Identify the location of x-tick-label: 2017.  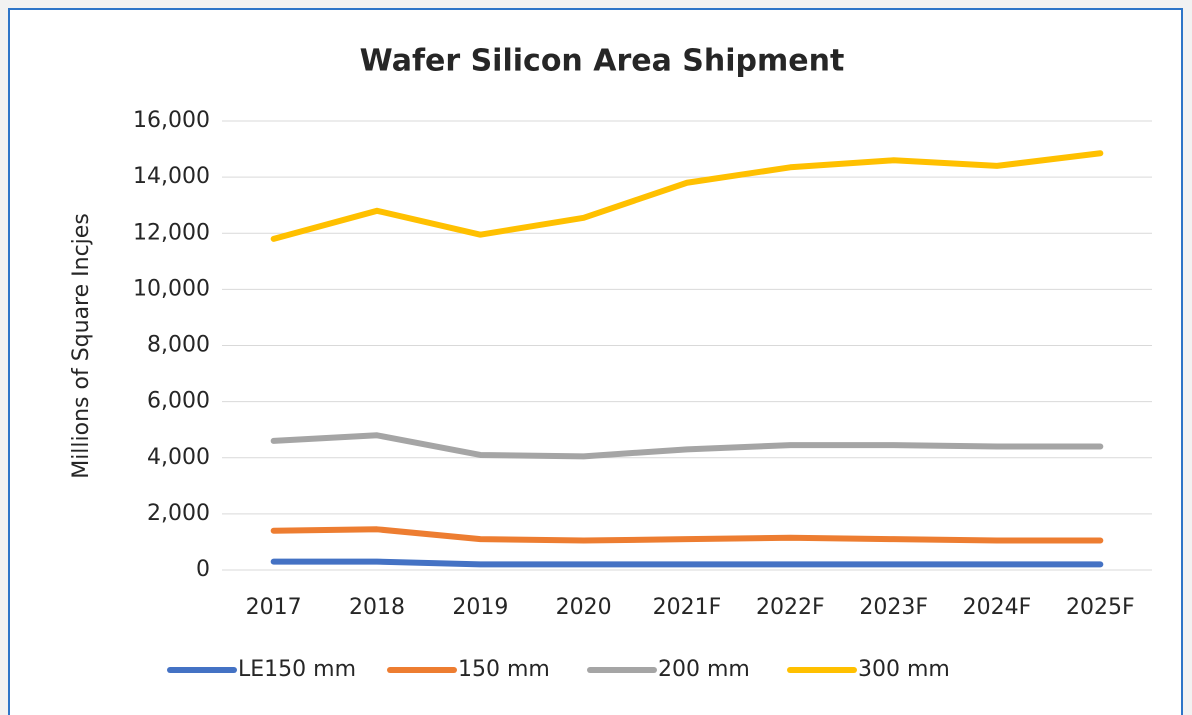
(274, 607).